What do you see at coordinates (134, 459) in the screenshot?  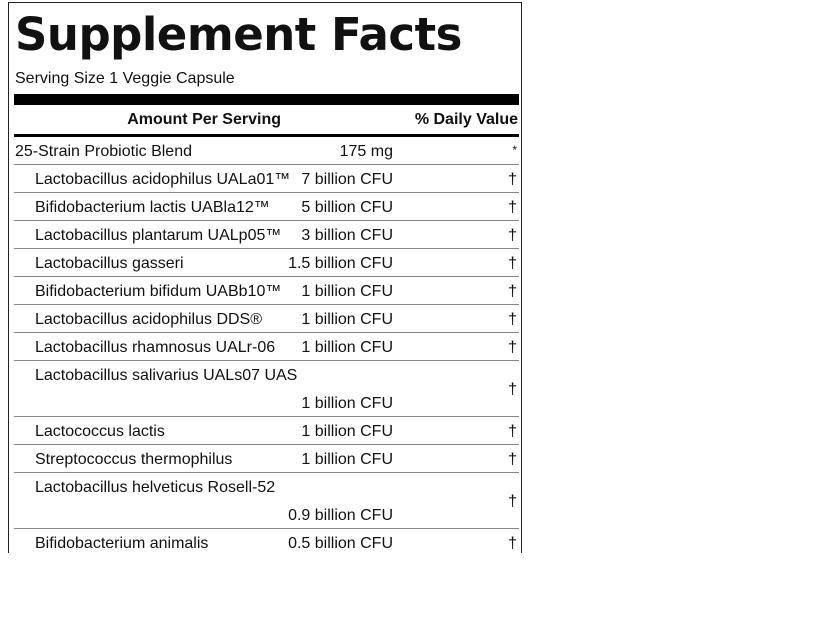 I see `ingredient-name: Streptococcus thermophilus` at bounding box center [134, 459].